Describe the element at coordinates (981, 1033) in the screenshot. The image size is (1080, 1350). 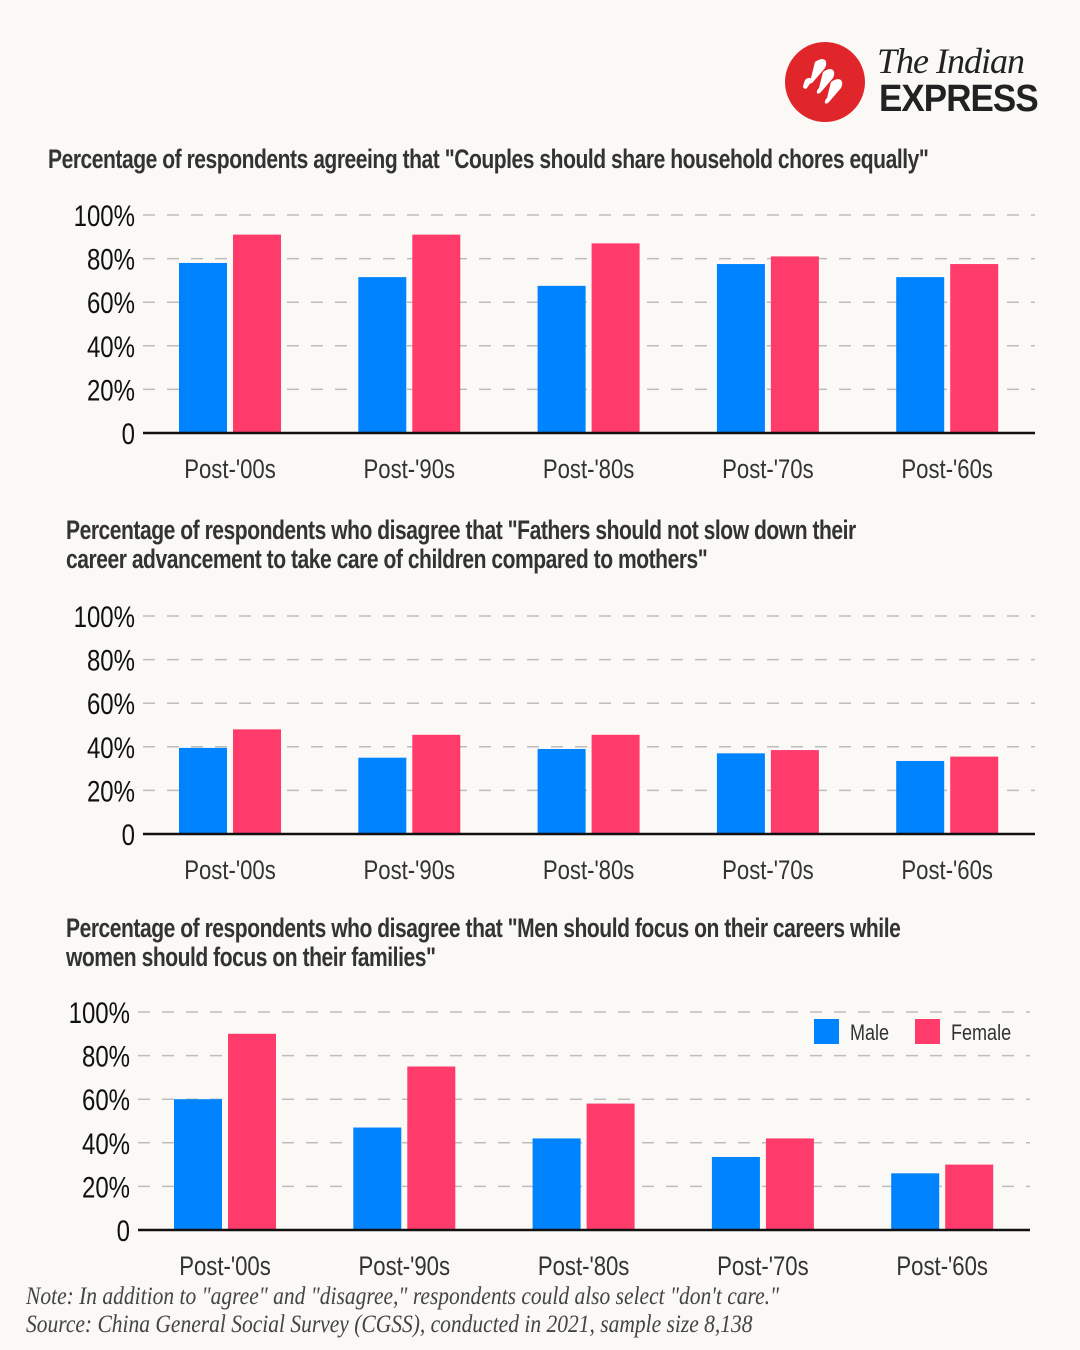
I see `legend-label-female: Female` at that location.